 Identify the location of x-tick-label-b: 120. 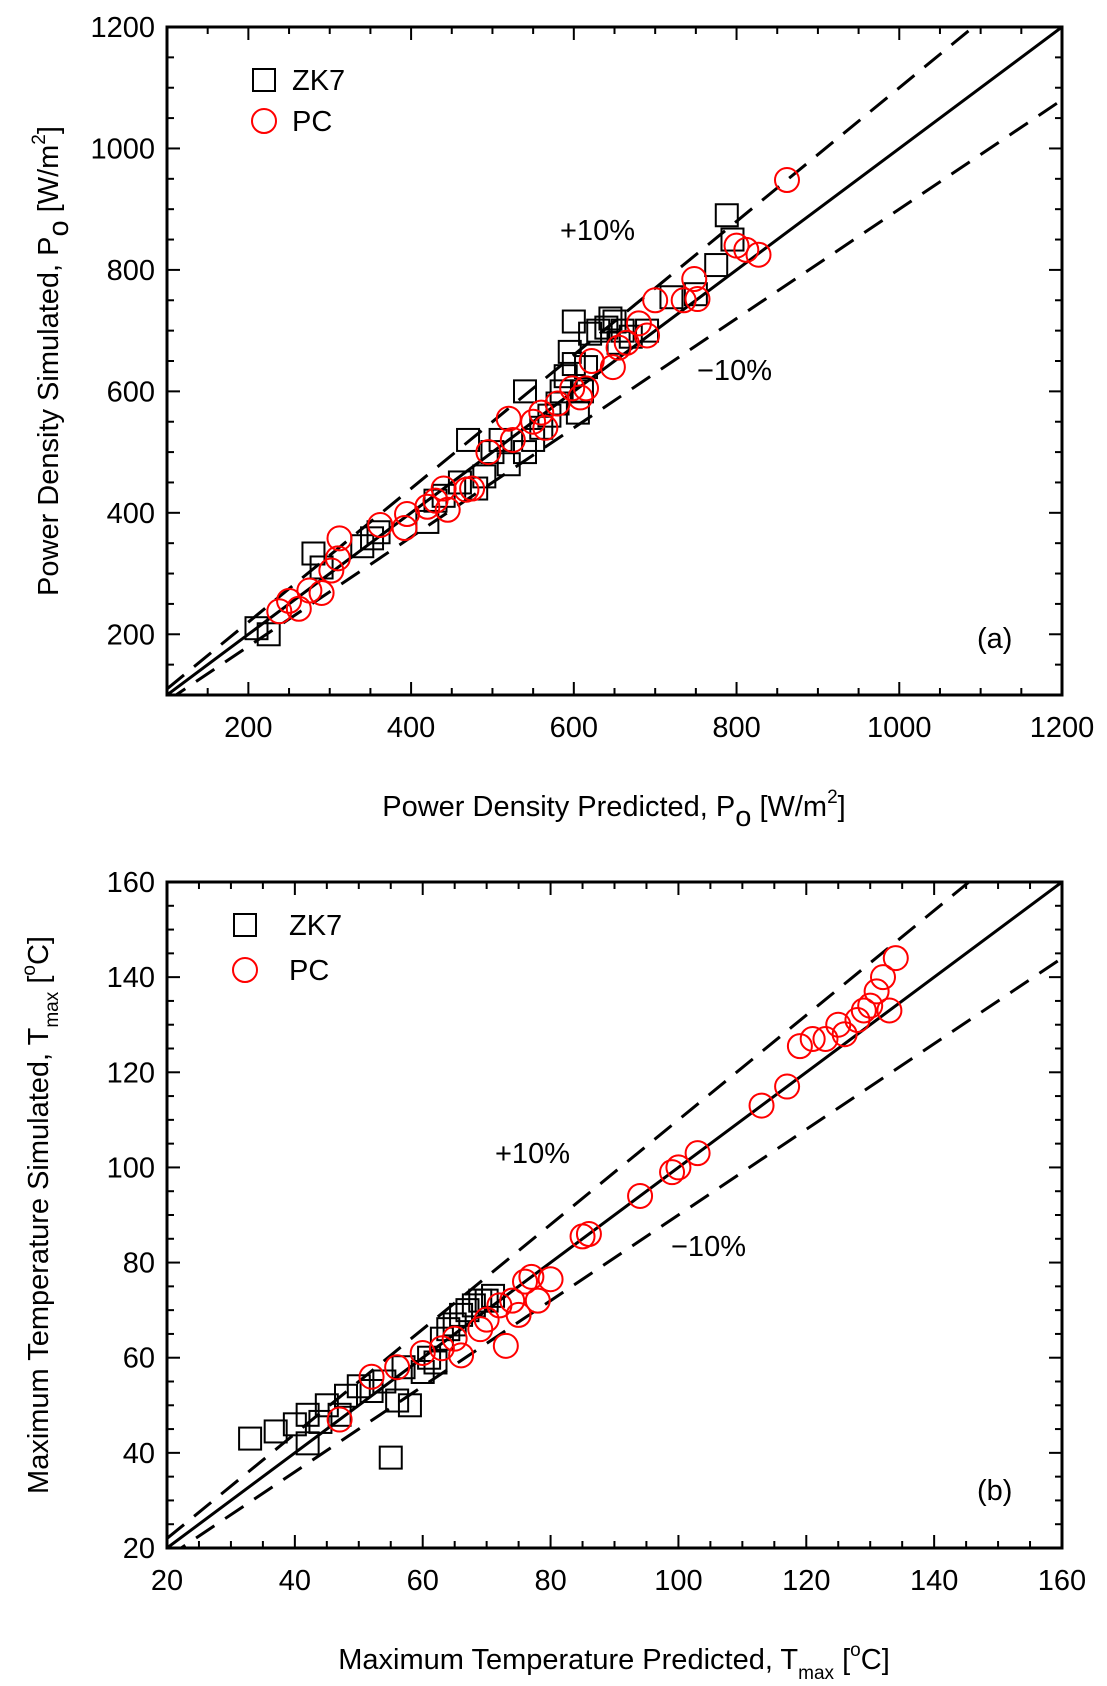
(806, 1581).